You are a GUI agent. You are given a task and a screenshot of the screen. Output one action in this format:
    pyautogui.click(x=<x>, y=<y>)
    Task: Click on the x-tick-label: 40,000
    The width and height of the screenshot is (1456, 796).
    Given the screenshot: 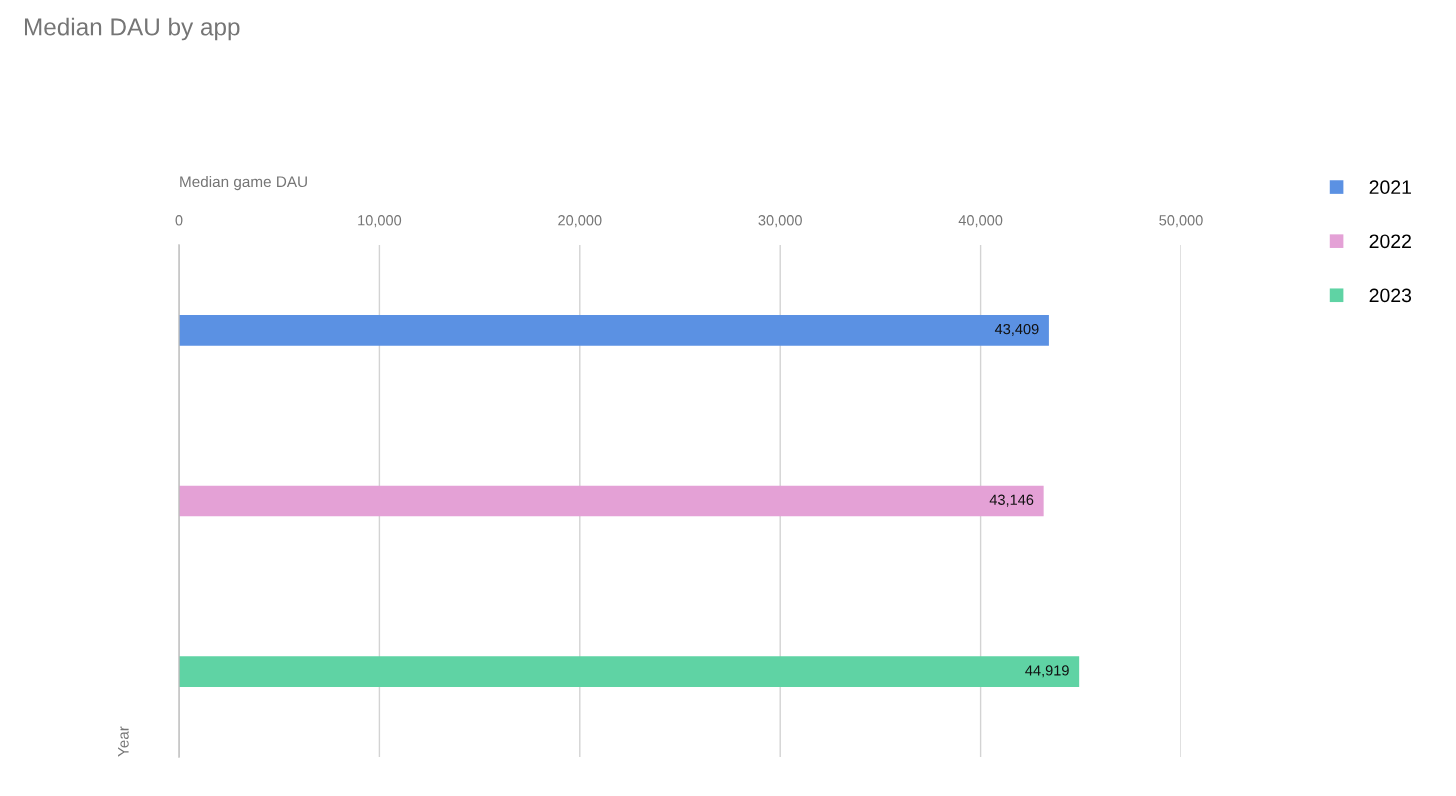 What is the action you would take?
    pyautogui.click(x=980, y=221)
    